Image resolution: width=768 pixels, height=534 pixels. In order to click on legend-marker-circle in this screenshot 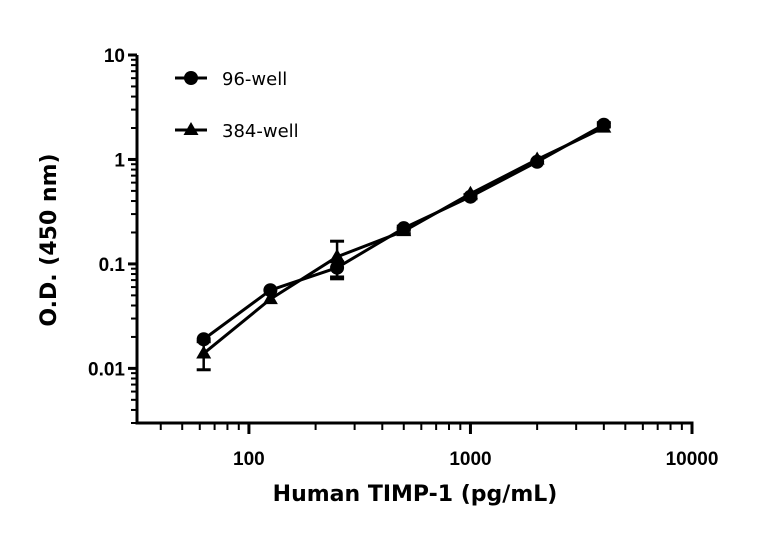, I will do `click(191, 78)`.